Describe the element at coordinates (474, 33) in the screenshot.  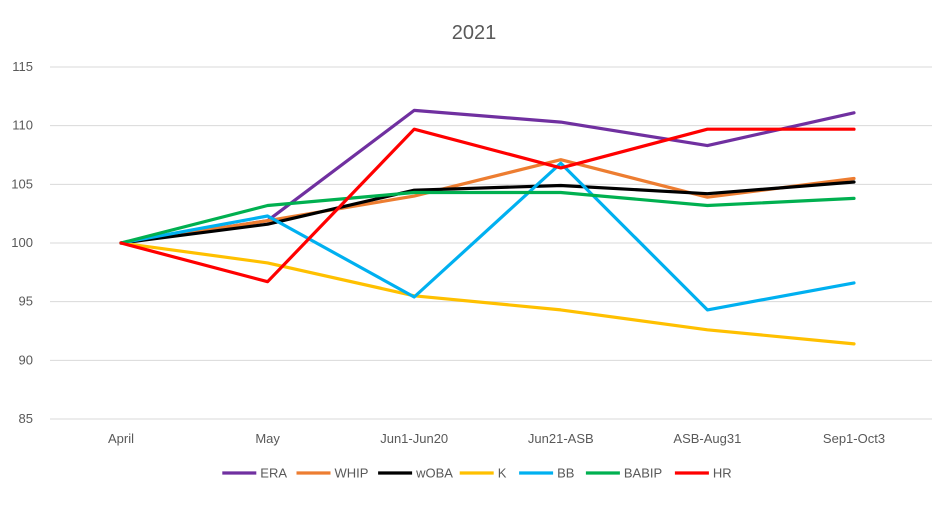
I see `chart-title: 2021` at that location.